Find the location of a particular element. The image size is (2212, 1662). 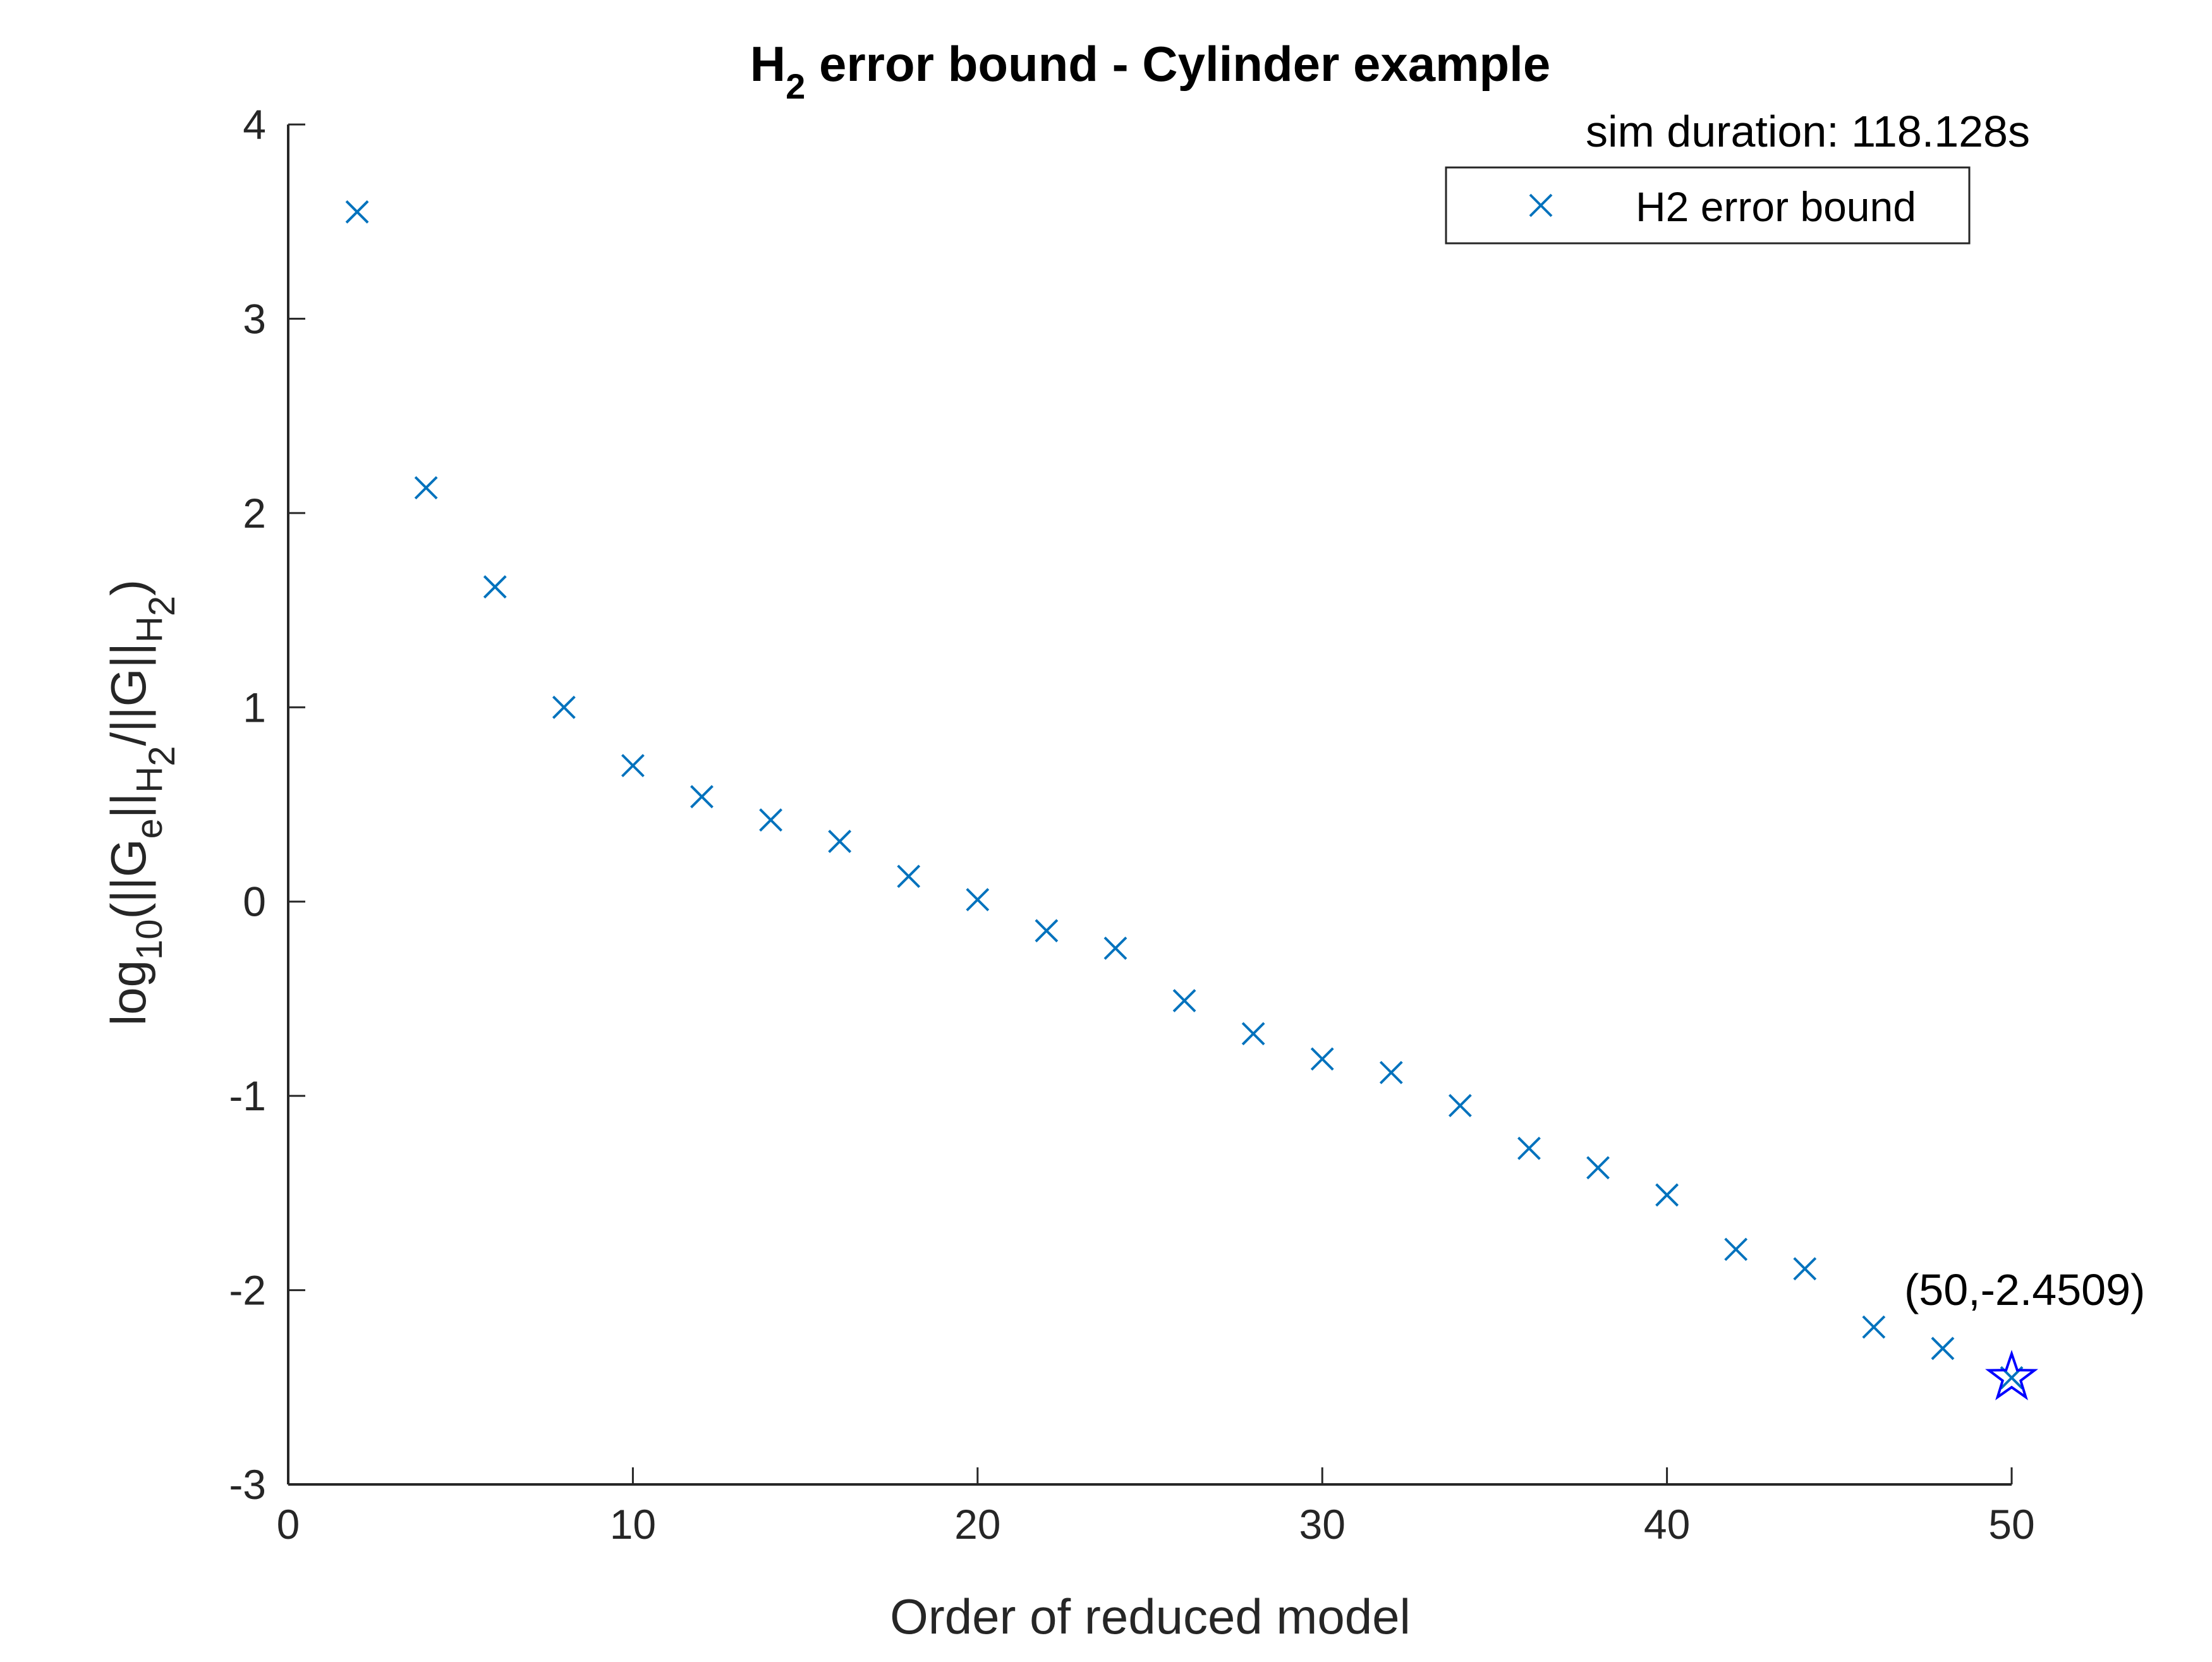

y-axis-title-part: /||G|| is located at coordinates (128, 694).